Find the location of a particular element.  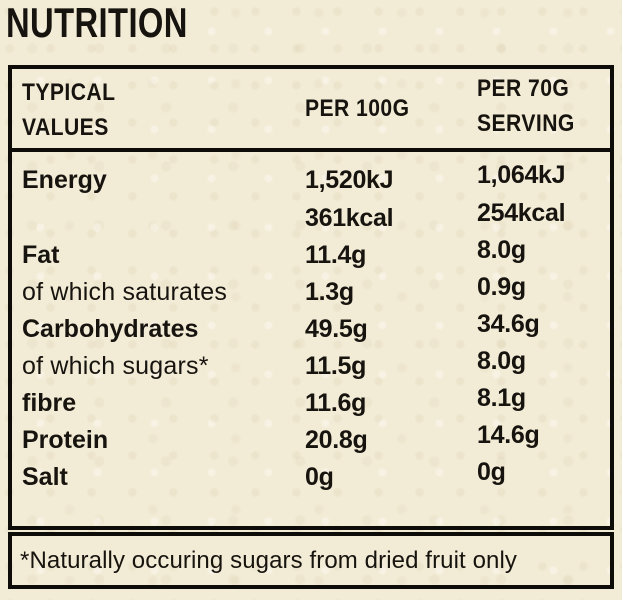

row-label: Protein is located at coordinates (65, 440).